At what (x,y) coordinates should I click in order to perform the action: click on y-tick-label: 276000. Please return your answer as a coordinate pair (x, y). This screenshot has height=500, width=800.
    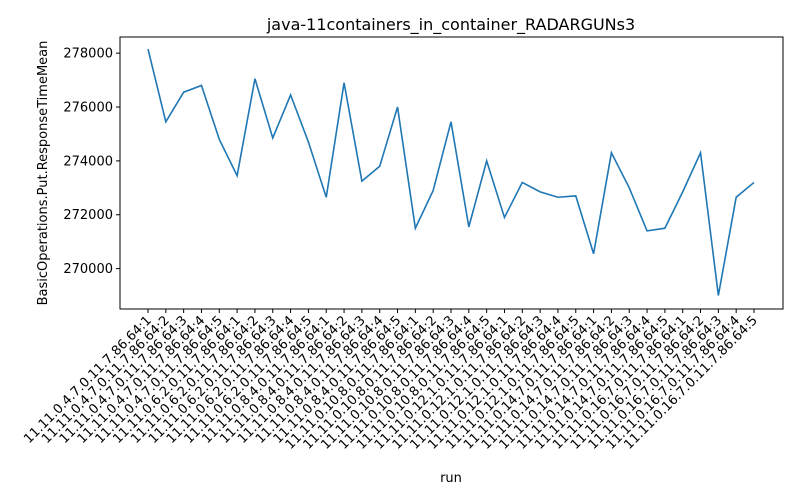
    Looking at the image, I should click on (88, 108).